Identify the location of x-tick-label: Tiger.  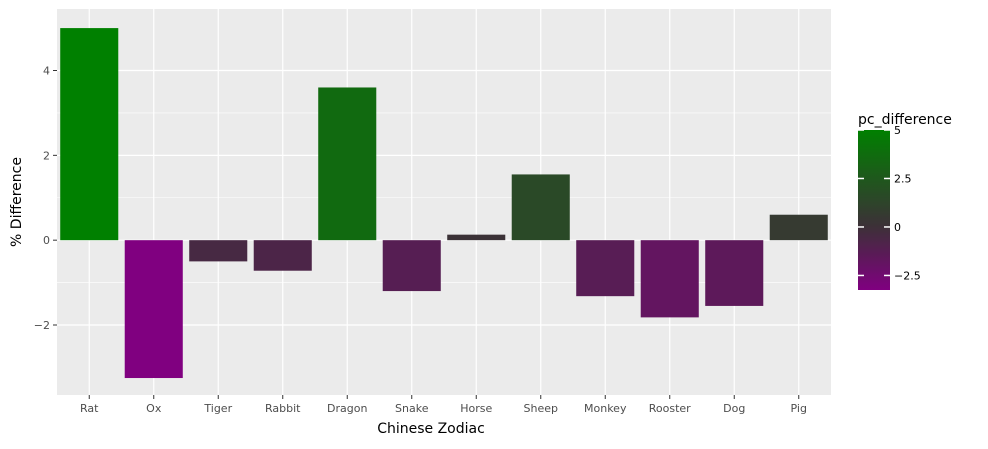
(217, 408).